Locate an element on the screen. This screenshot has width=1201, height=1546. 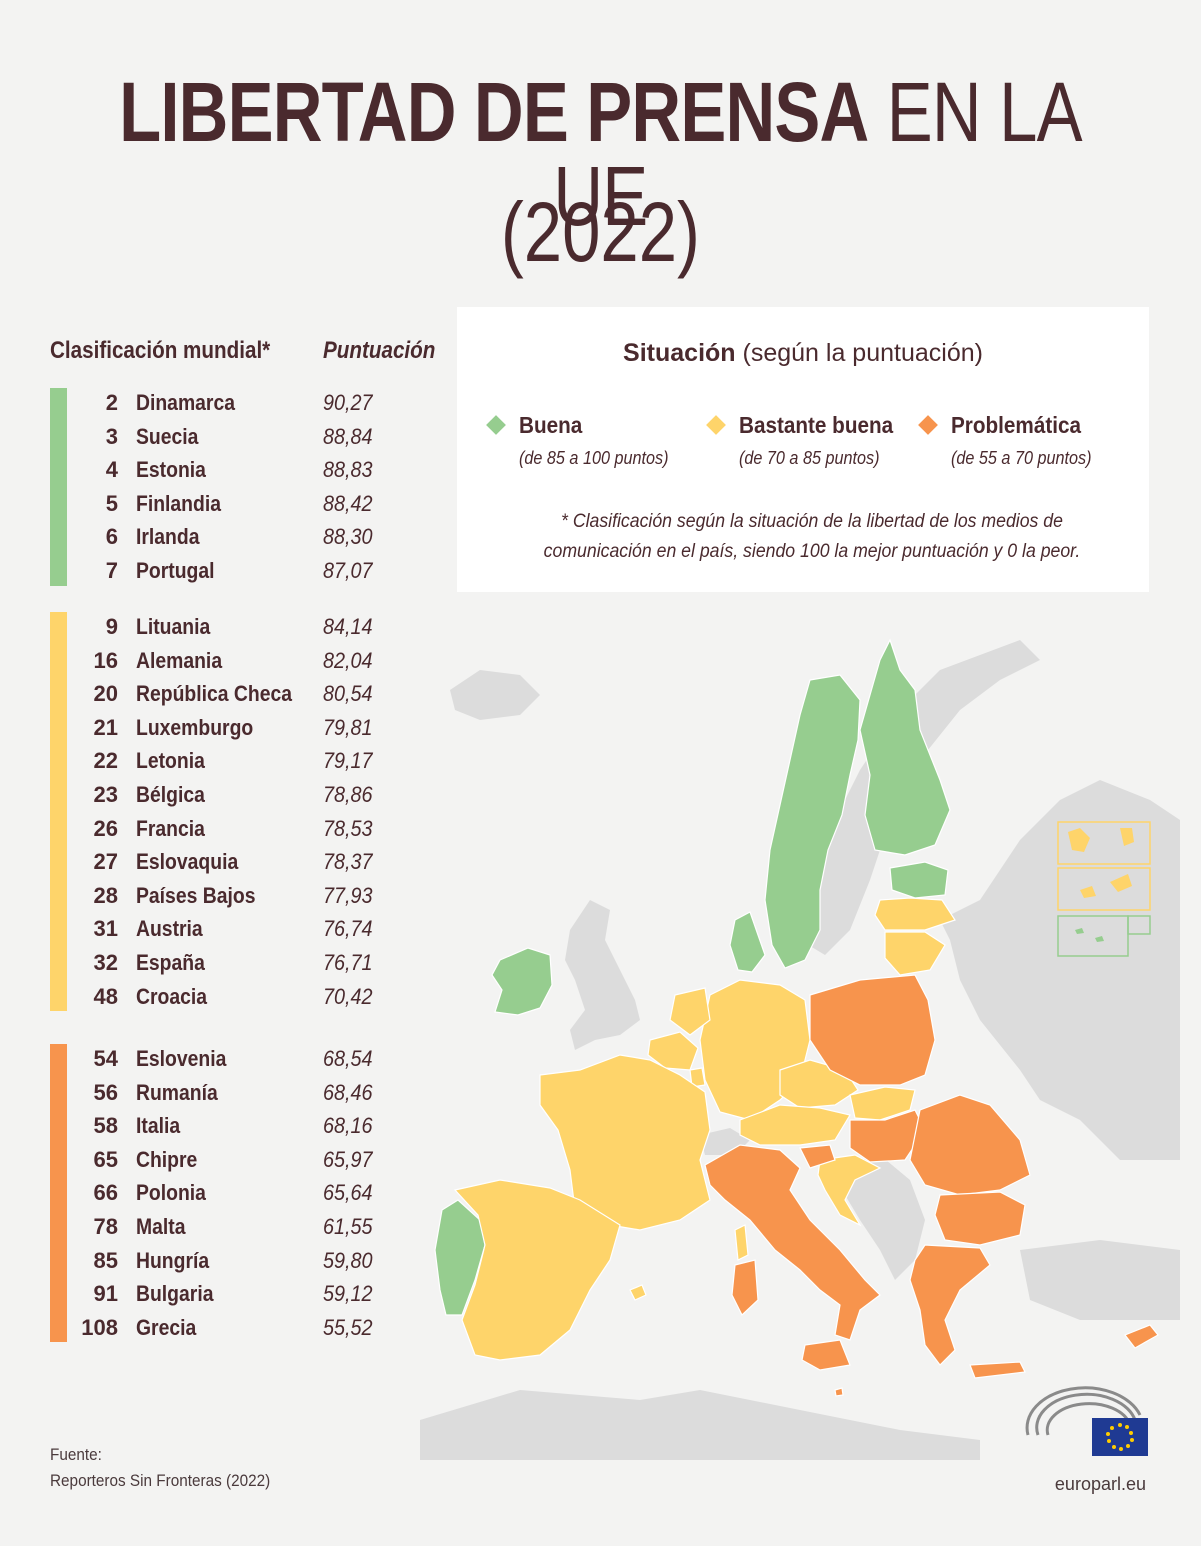
problem-countries is located at coordinates (931, 1185).